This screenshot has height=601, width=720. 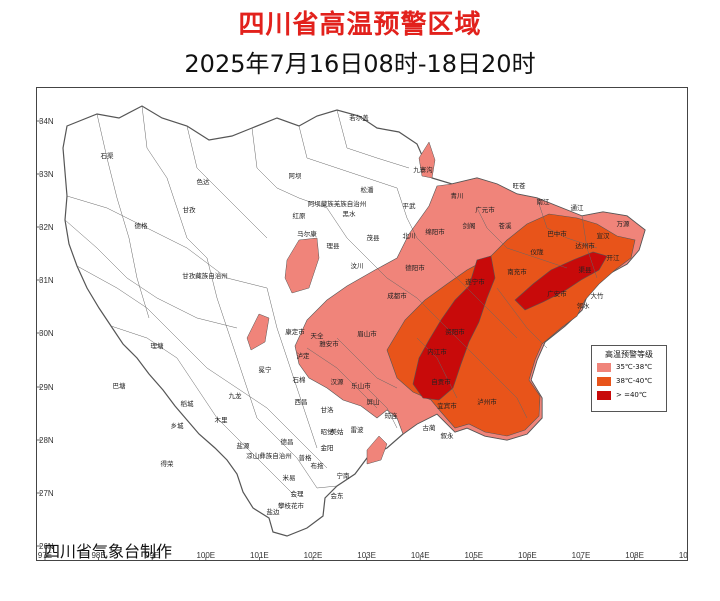 What do you see at coordinates (415, 267) in the screenshot?
I see `place-label: 德阳市` at bounding box center [415, 267].